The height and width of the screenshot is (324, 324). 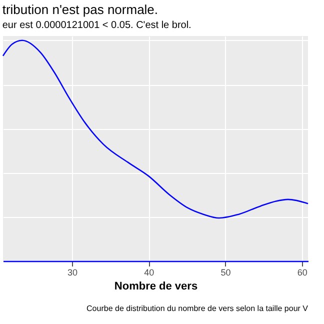 I want to click on text: Courbe de distribution du nombre de vers selon la taille pour V, so click(x=197, y=308).